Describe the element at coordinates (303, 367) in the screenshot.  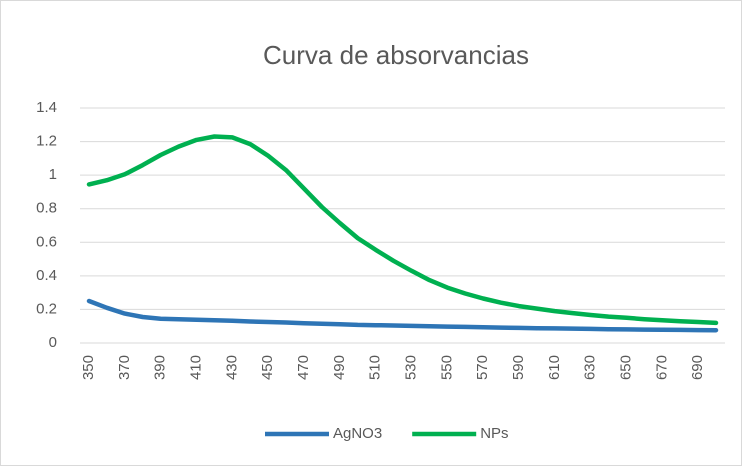
I see `x-tick-label: 470` at that location.